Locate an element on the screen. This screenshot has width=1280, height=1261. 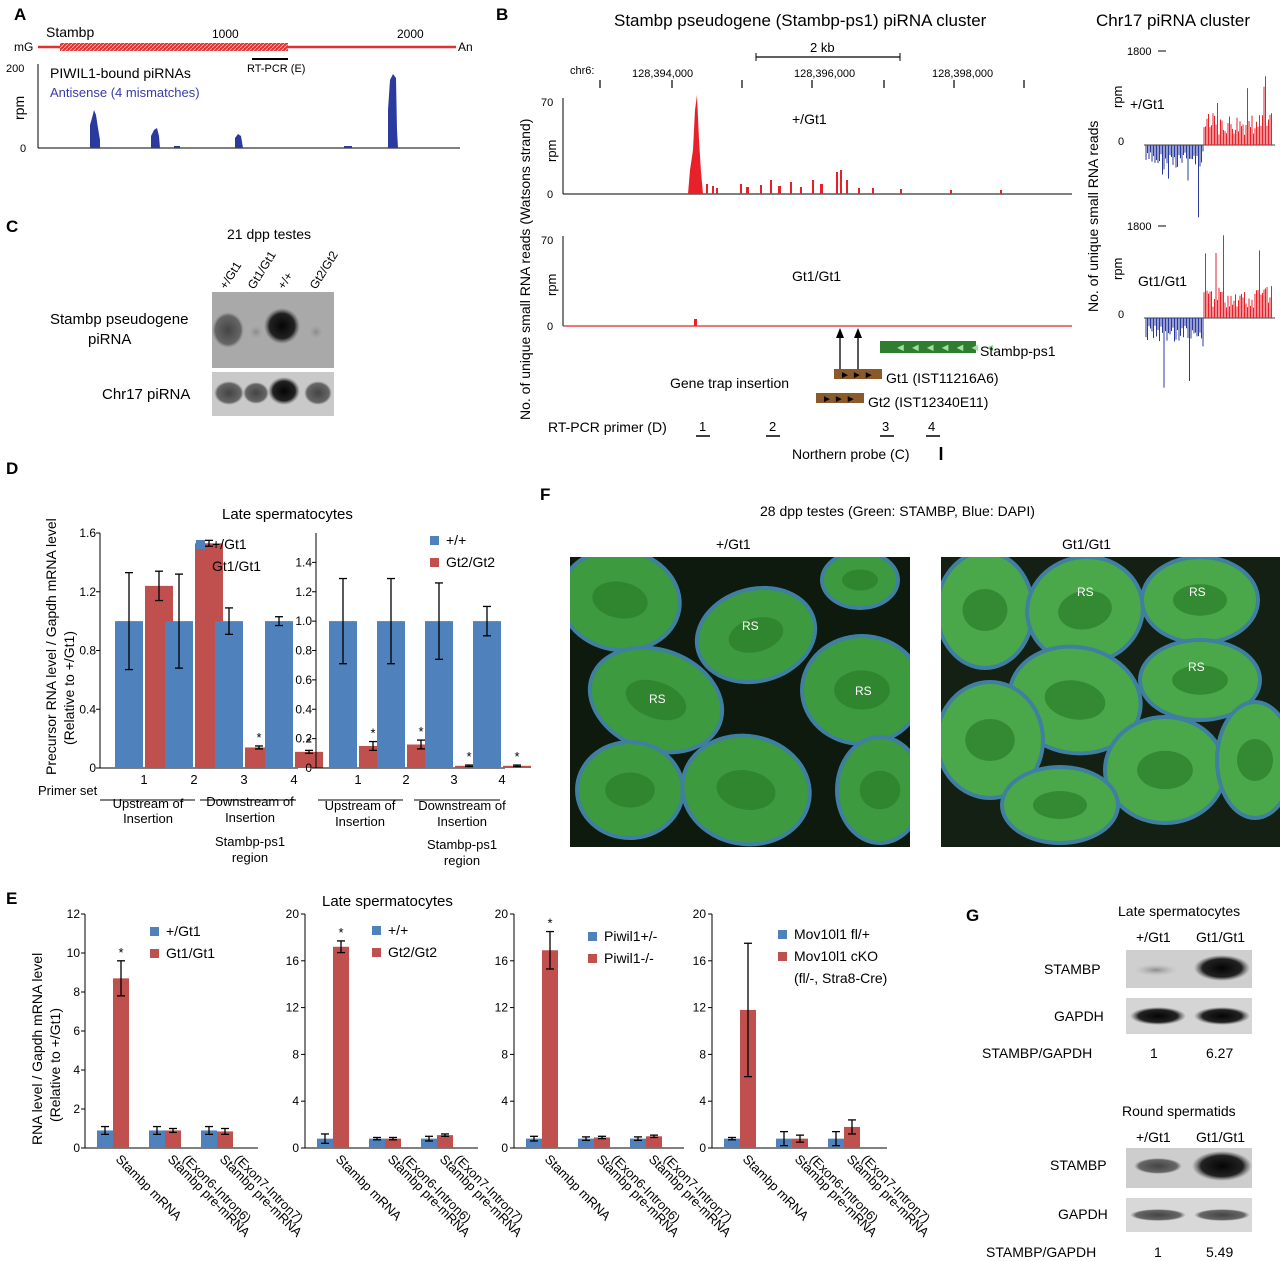
f-left-label: +/Gt1 is located at coordinates (733, 544).